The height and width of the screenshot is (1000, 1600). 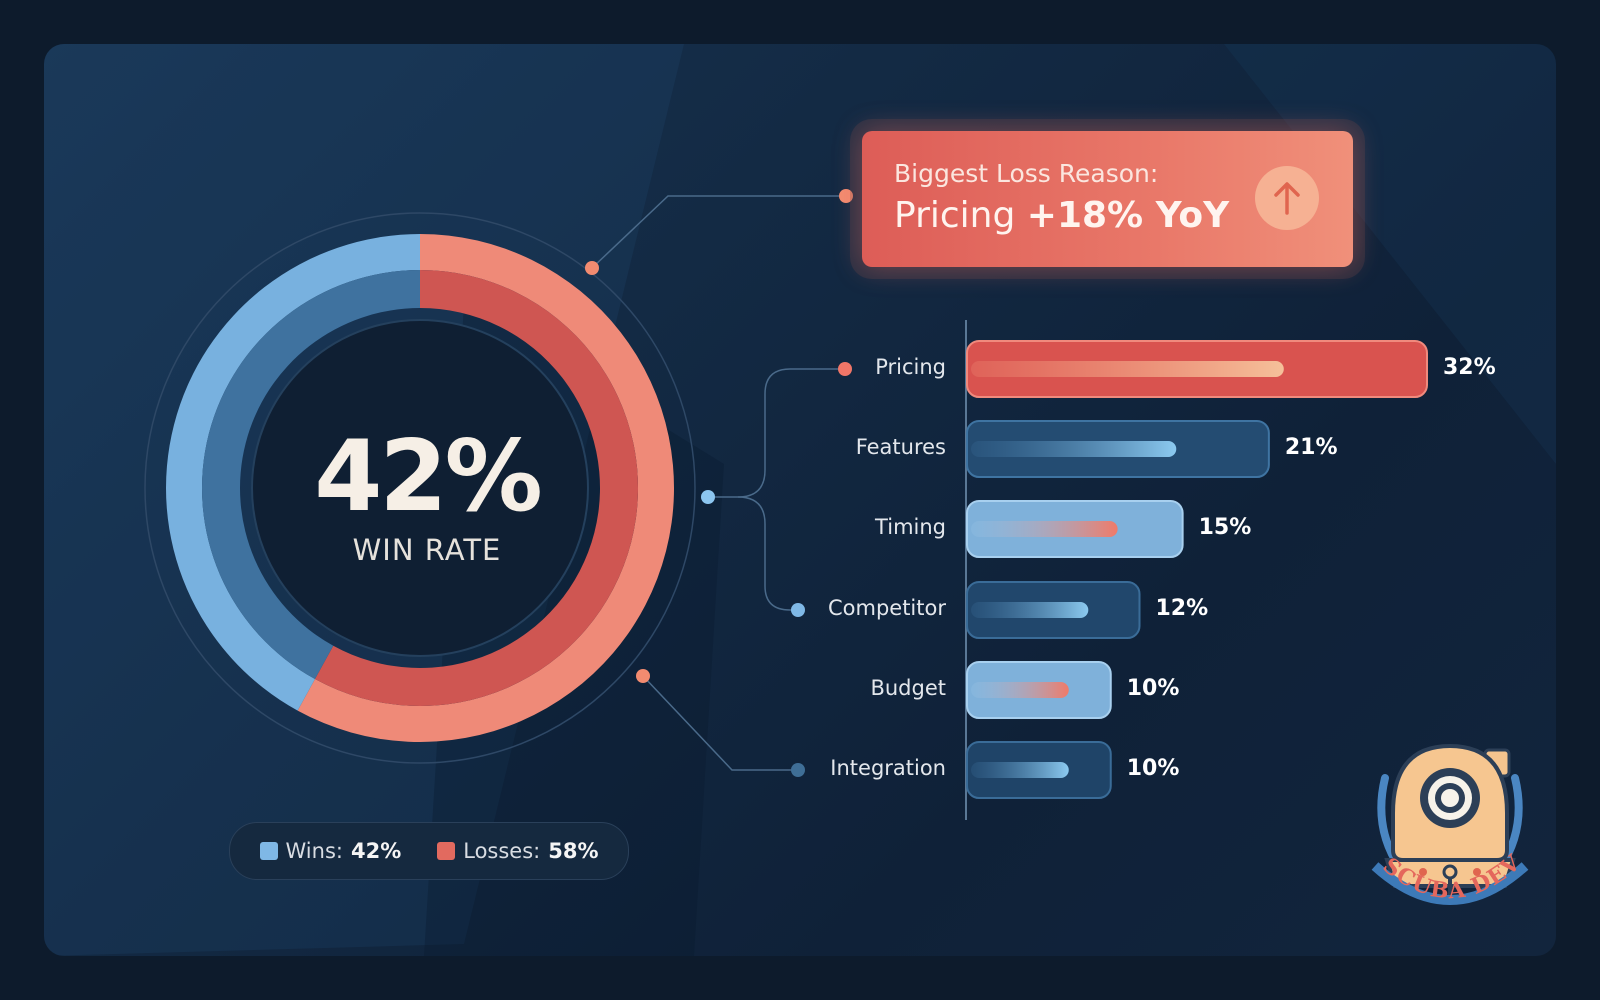 What do you see at coordinates (1127, 369) in the screenshot?
I see `bar-highlight-pricing` at bounding box center [1127, 369].